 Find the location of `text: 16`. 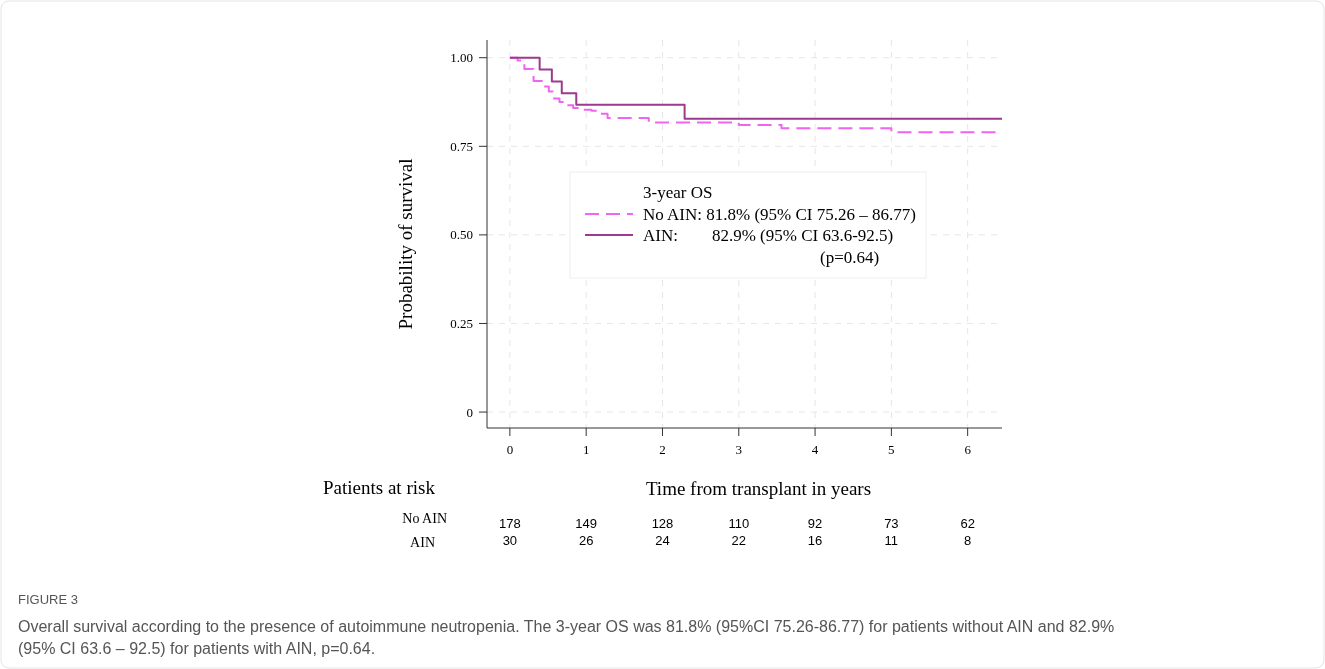

text: 16 is located at coordinates (815, 540).